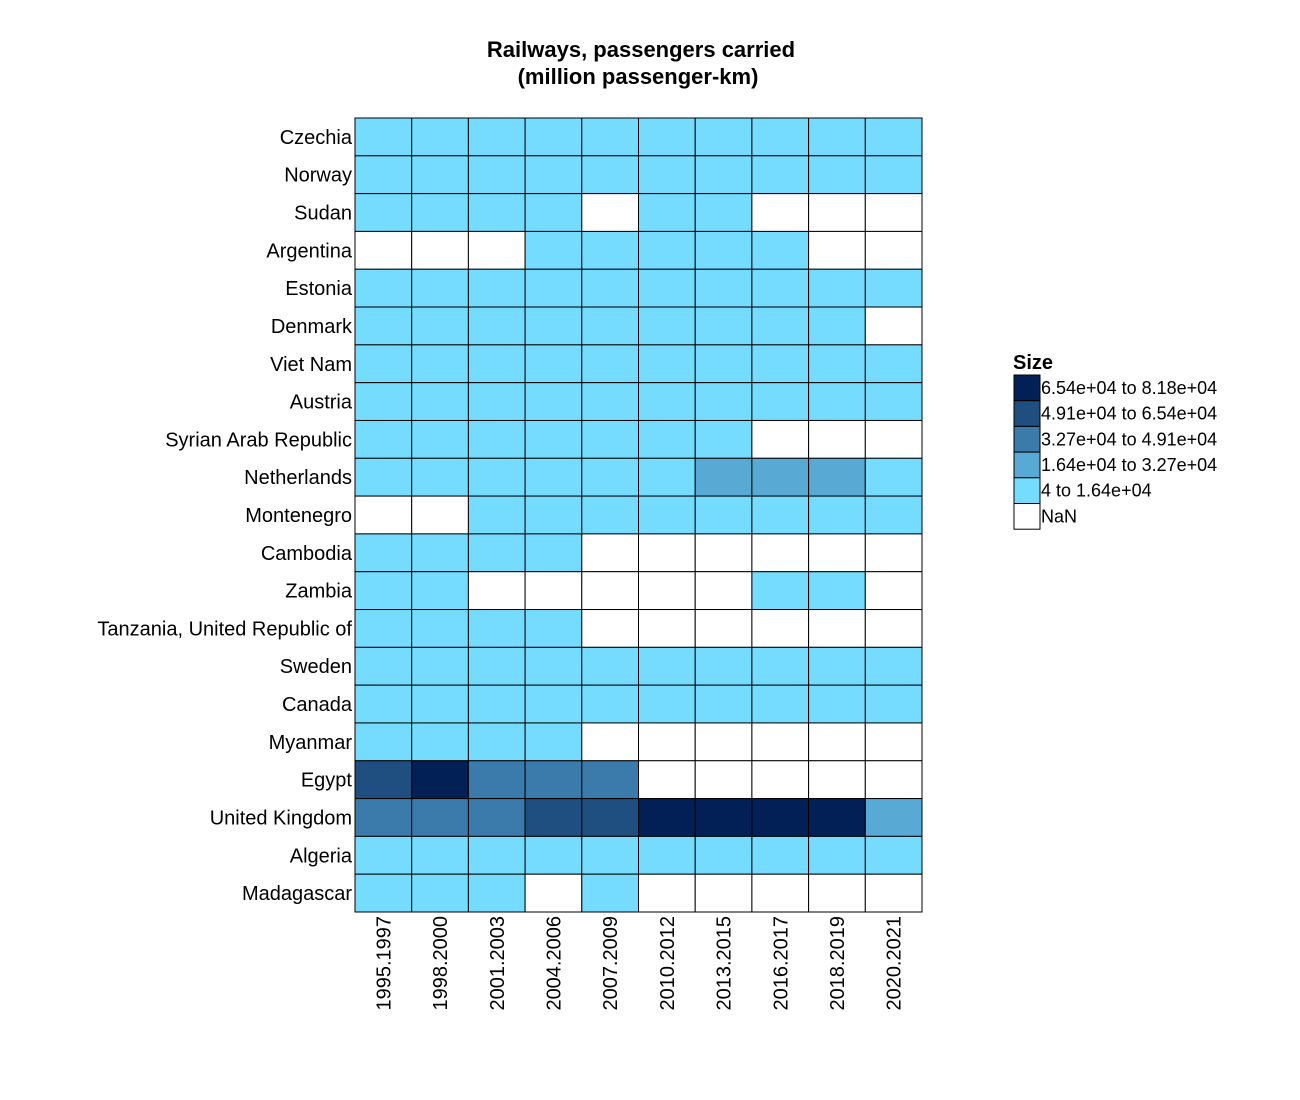 The image size is (1300, 1100). I want to click on row-label: Czechia, so click(316, 138).